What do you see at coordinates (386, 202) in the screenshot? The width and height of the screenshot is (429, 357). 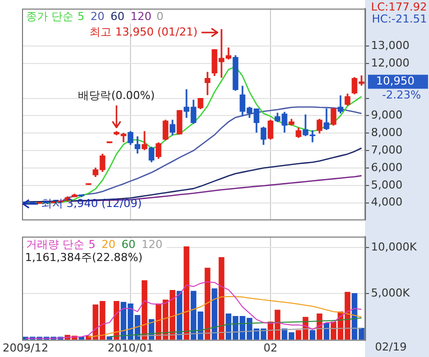 I see `y-tick-label: 4,000` at bounding box center [386, 202].